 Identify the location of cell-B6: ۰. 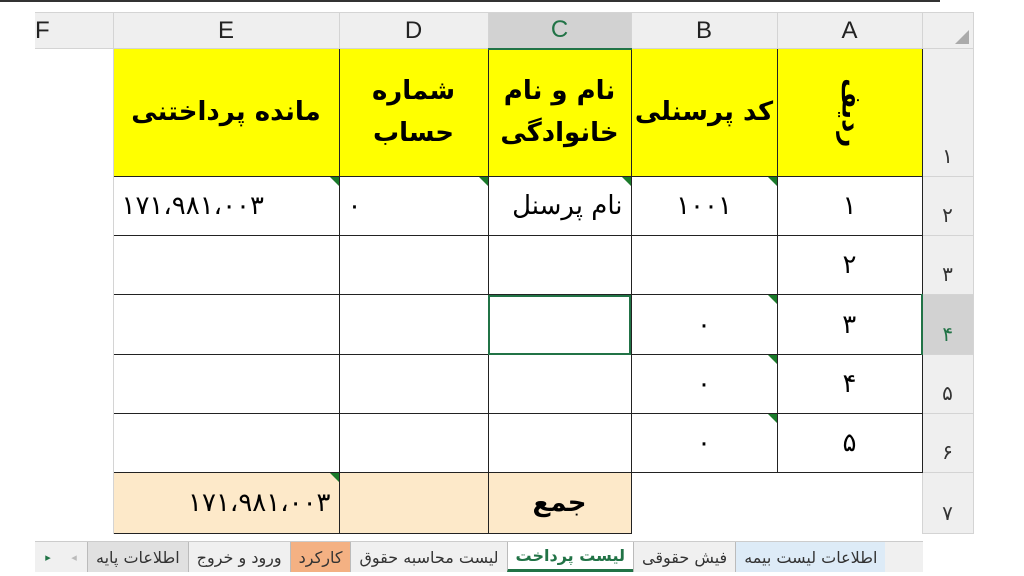
(704, 443).